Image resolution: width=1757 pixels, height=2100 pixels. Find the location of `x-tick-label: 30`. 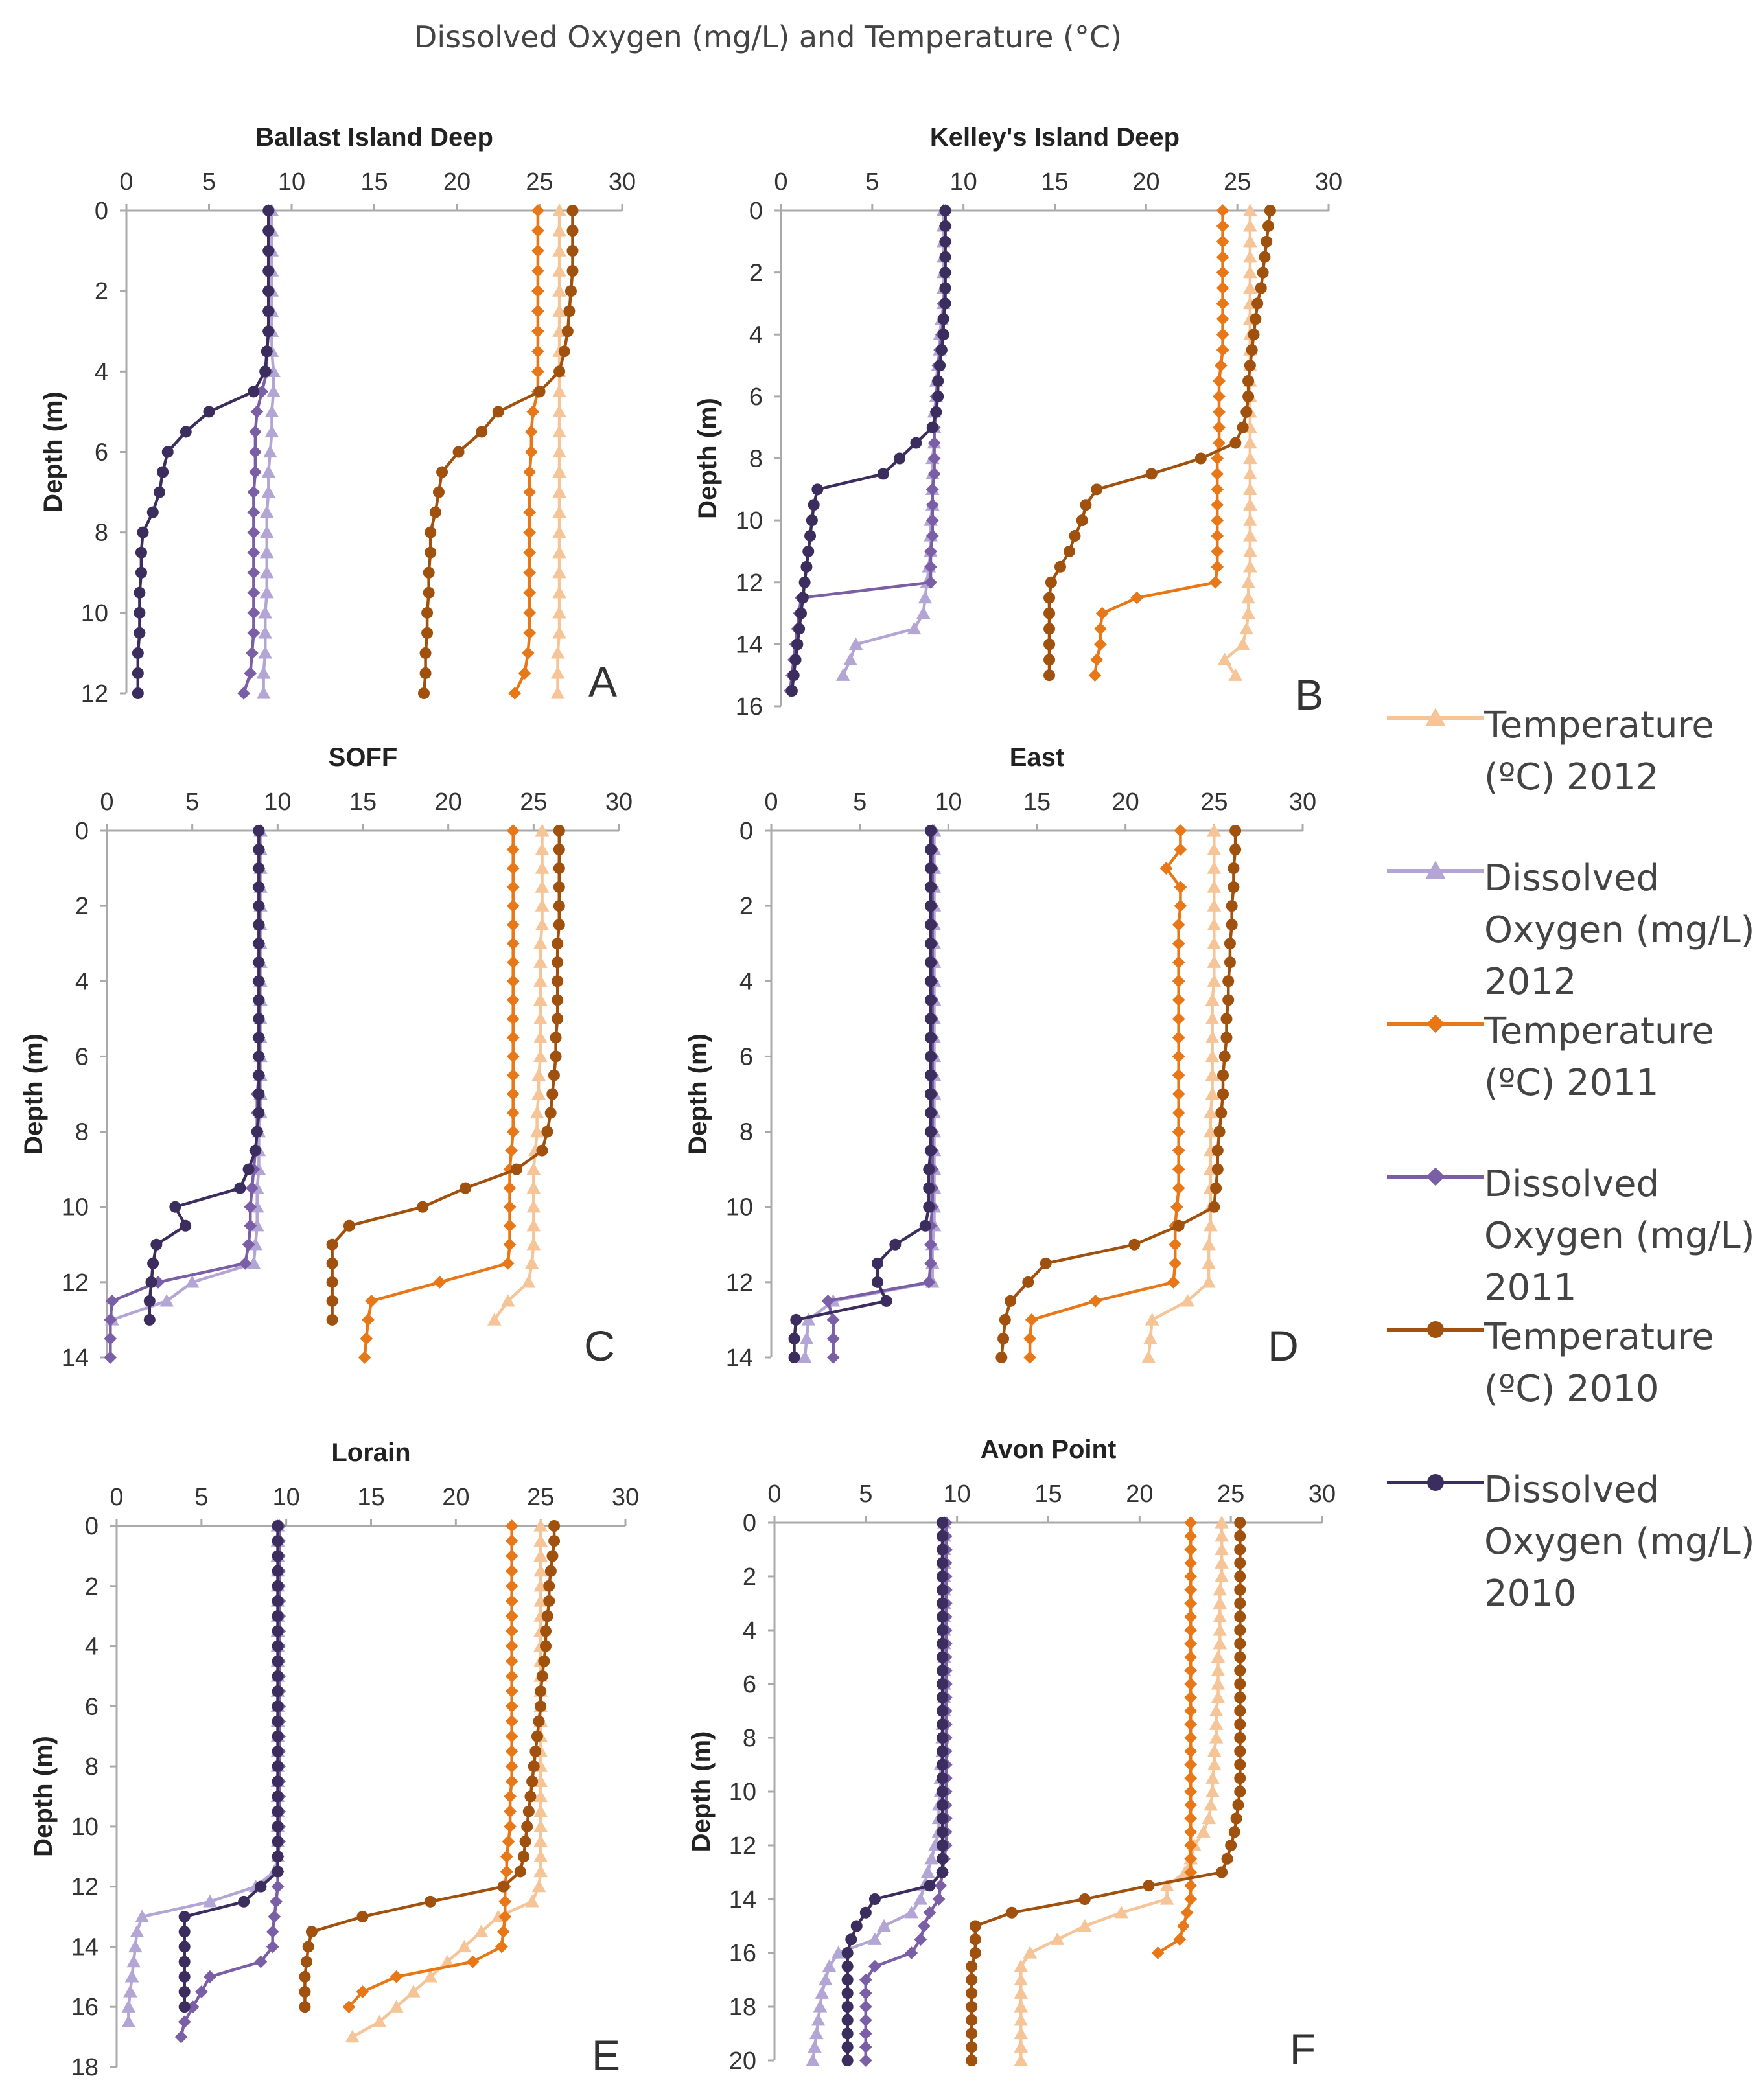

x-tick-label: 30 is located at coordinates (1328, 182).